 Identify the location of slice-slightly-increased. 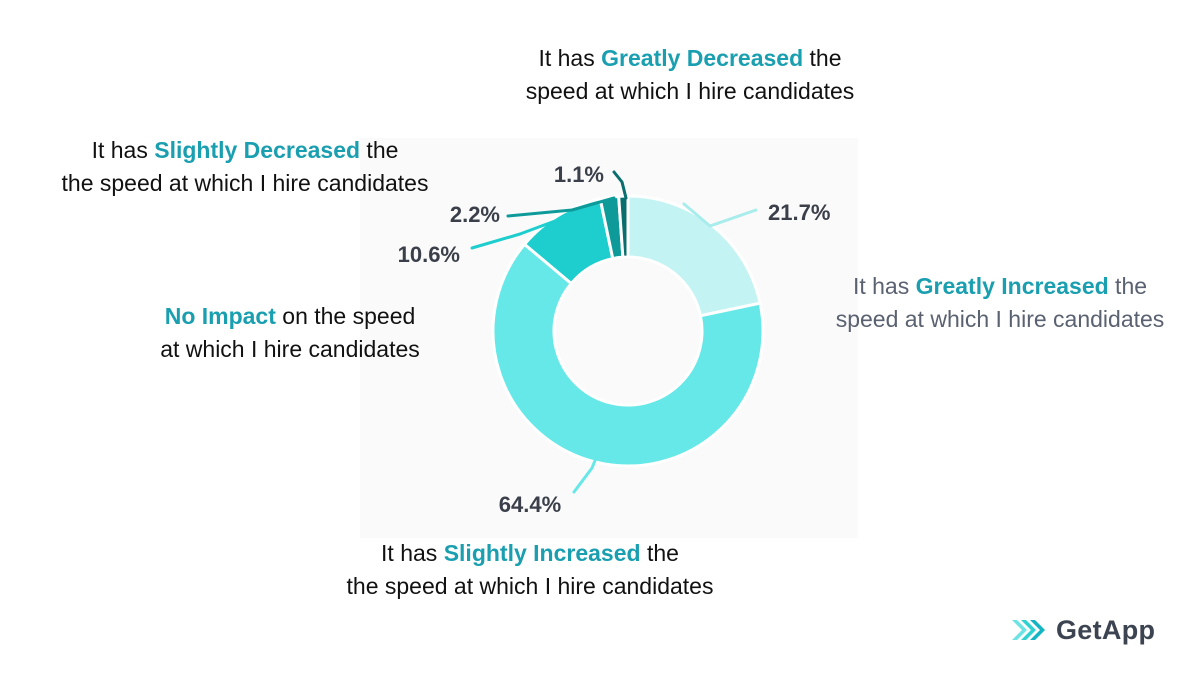
(628, 355).